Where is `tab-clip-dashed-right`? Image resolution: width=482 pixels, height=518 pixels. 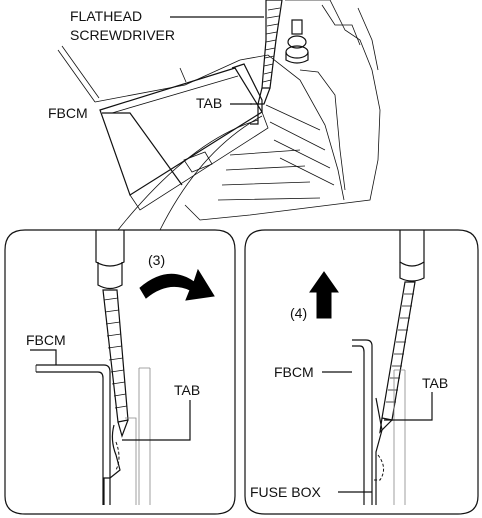
tab-clip-dashed-right is located at coordinates (378, 467).